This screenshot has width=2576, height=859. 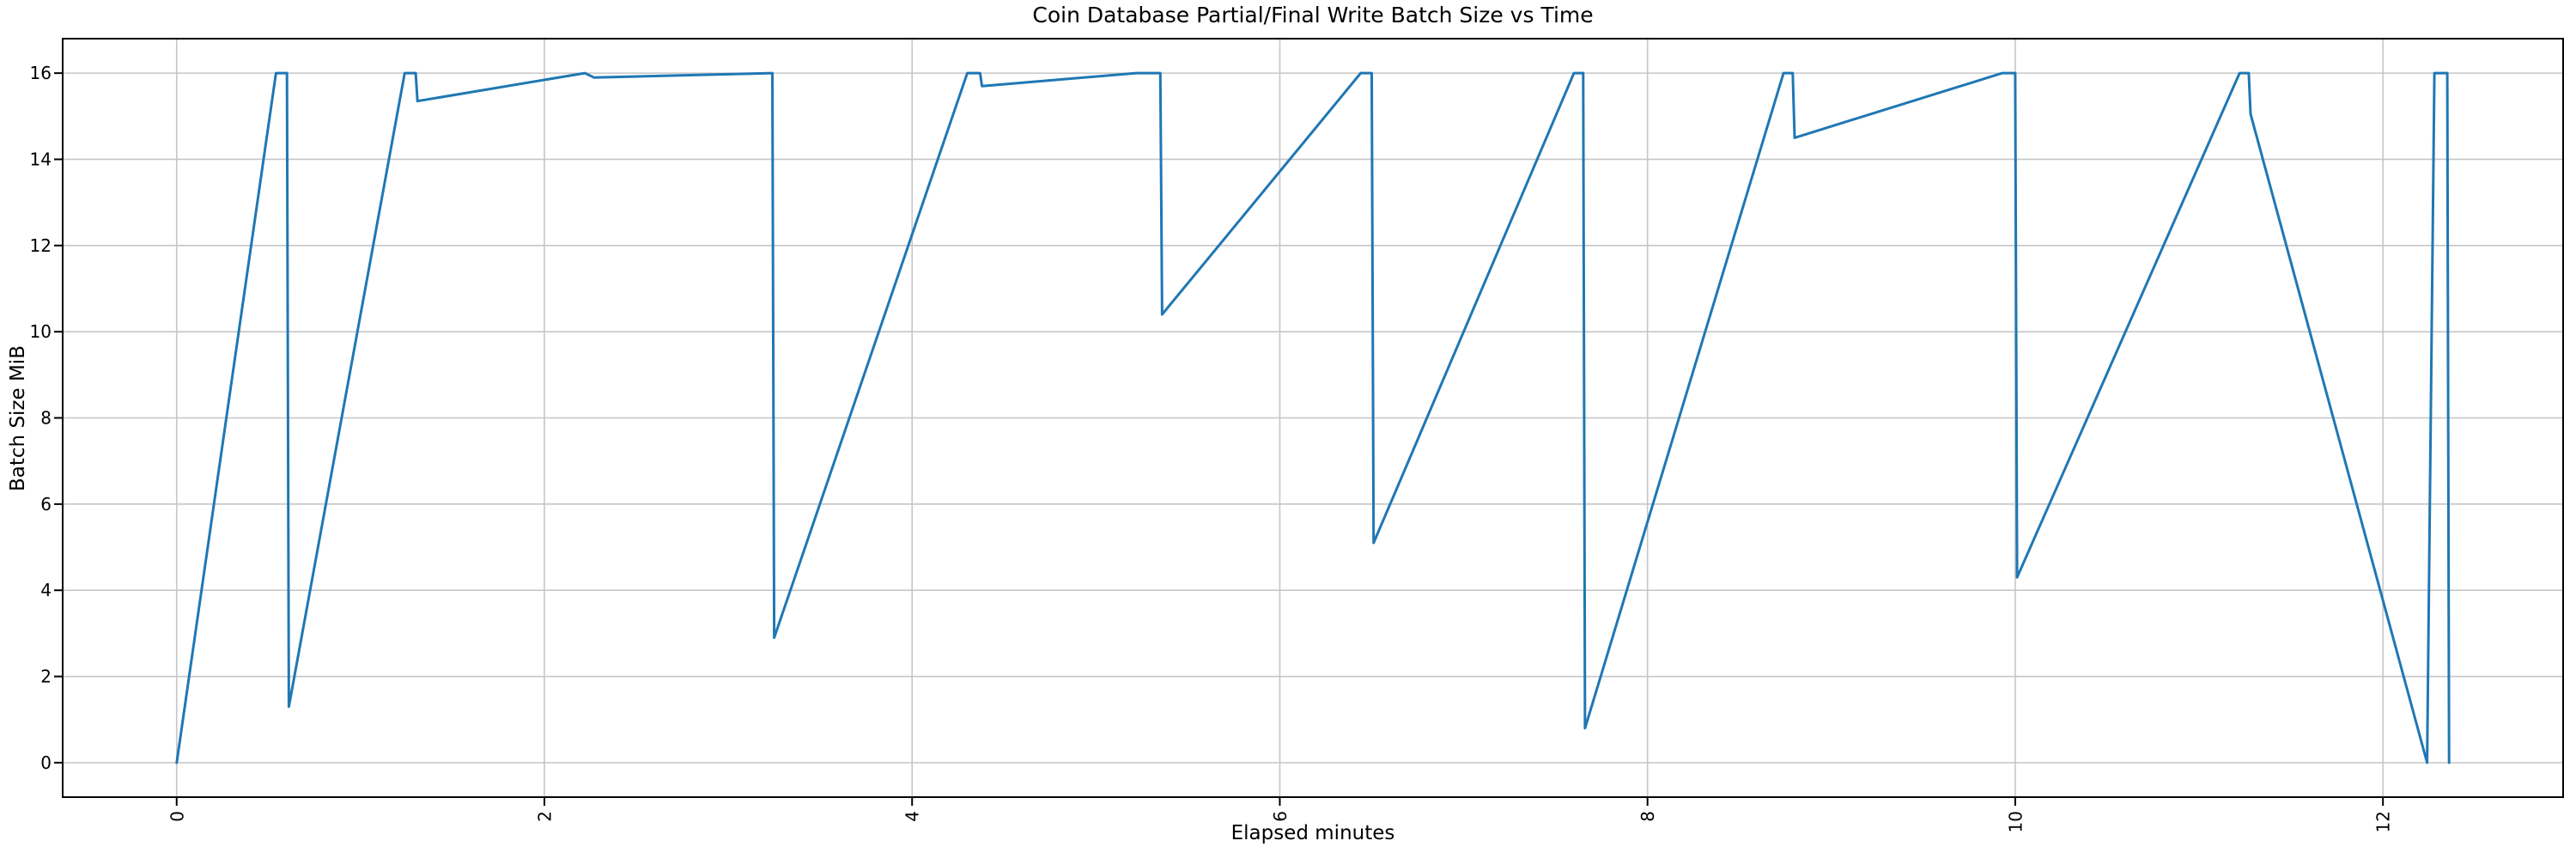 I want to click on svg-text: 14, so click(x=41, y=159).